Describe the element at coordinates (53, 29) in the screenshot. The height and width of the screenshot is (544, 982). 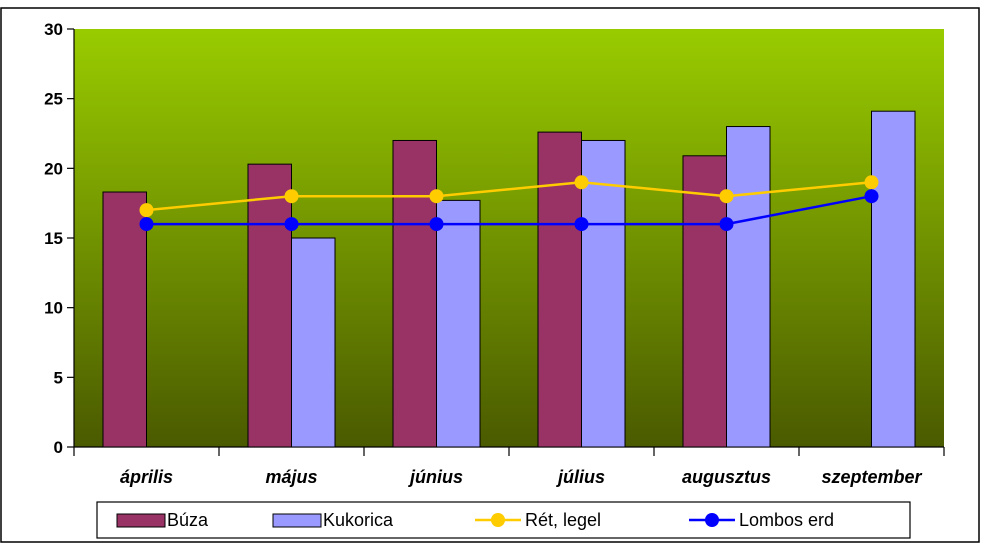
I see `y-tick-label: 30` at that location.